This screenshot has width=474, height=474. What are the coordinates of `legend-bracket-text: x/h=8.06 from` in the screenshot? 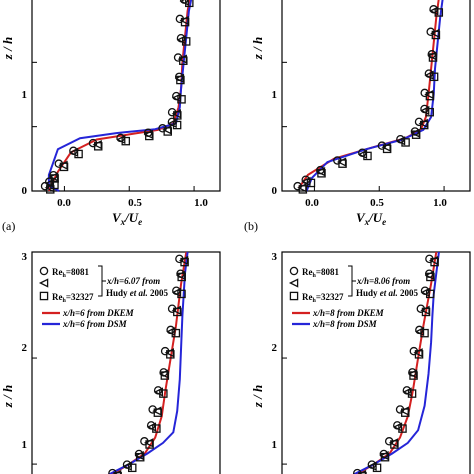 It's located at (383, 281).